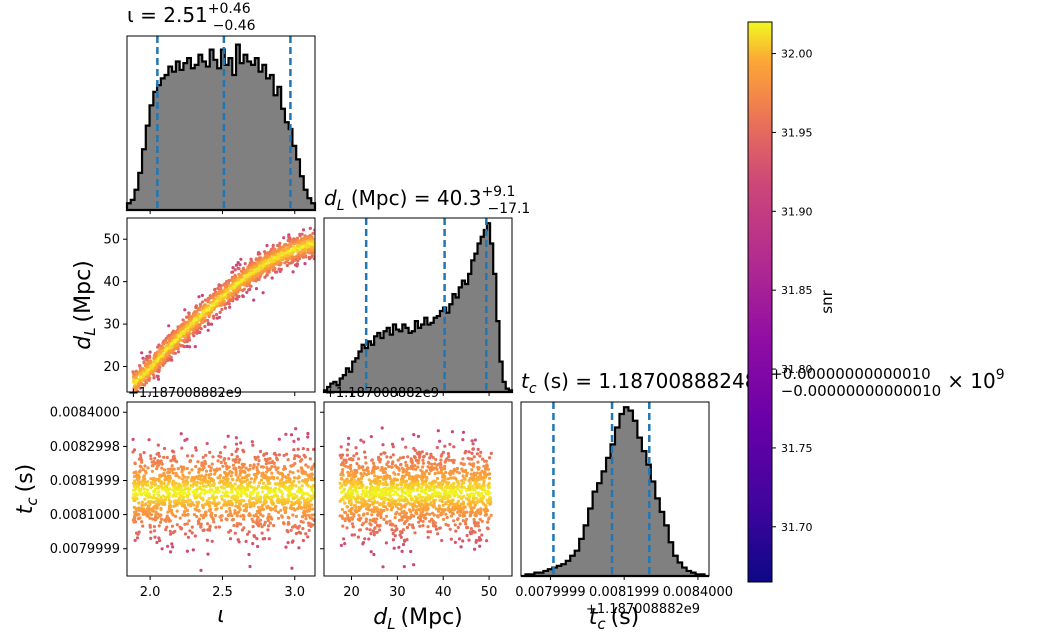 Image resolution: width=1037 pixels, height=642 pixels. What do you see at coordinates (27, 489) in the screenshot?
I see `ylabel-tc: tc(s)` at bounding box center [27, 489].